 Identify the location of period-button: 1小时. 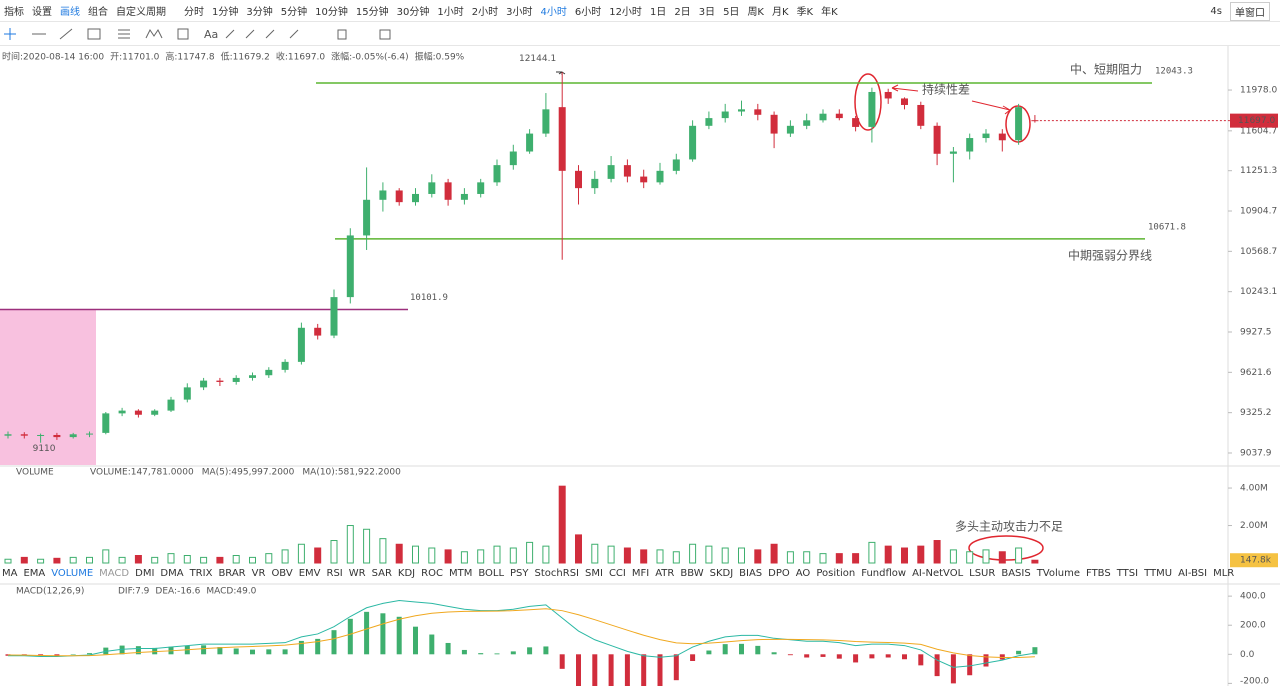
(450, 12).